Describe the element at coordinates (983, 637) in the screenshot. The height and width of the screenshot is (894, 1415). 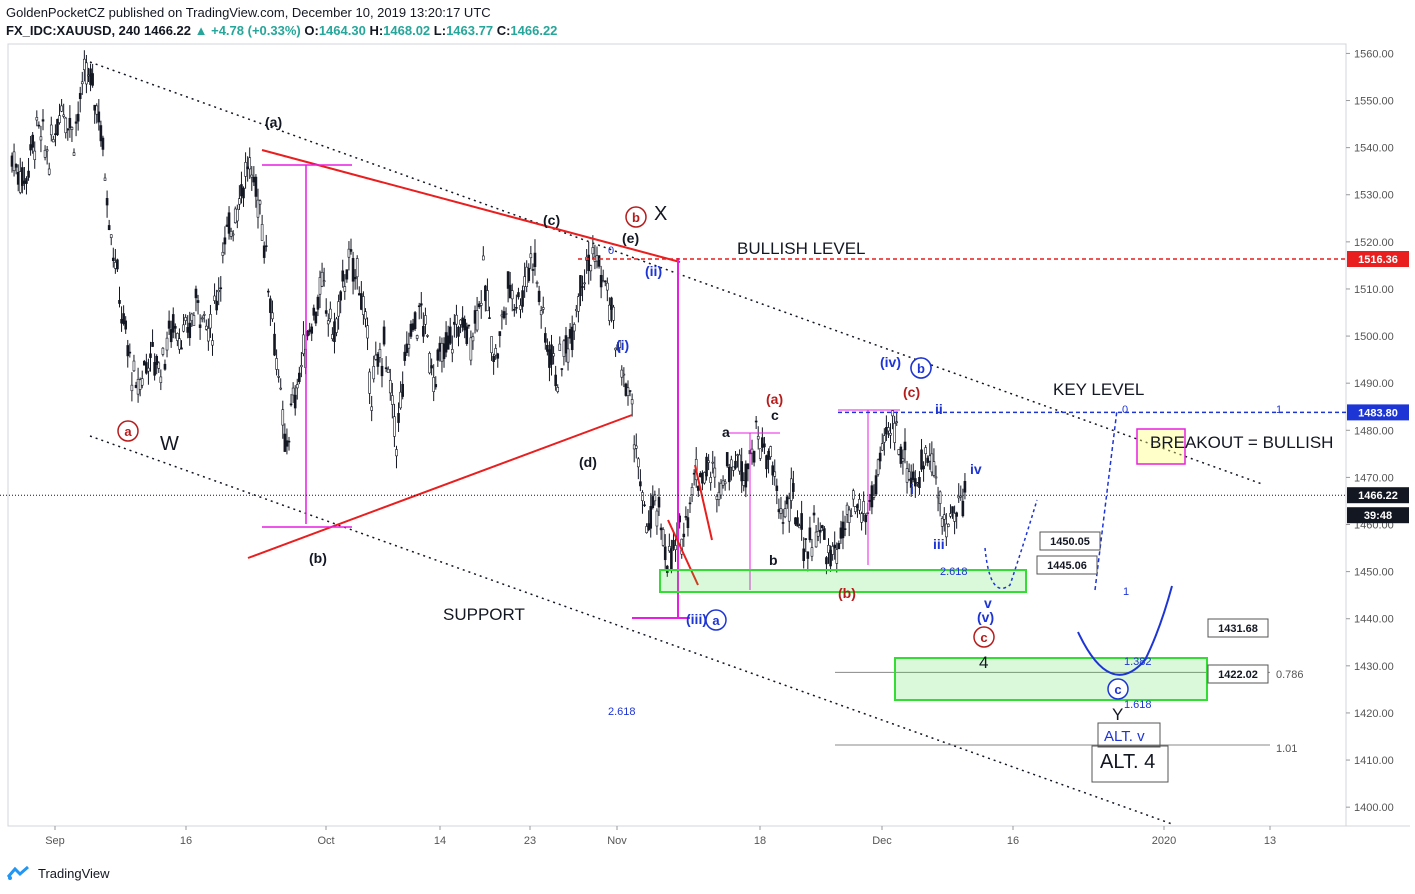
I see `circled-wave-label: c` at that location.